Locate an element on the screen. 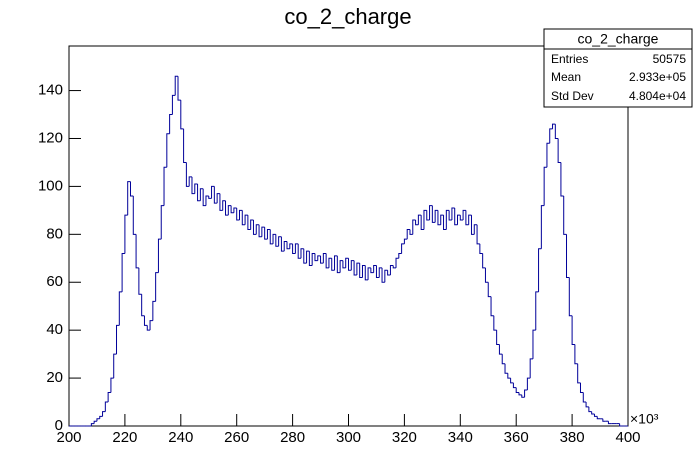  stats-value: 50575 is located at coordinates (670, 59).